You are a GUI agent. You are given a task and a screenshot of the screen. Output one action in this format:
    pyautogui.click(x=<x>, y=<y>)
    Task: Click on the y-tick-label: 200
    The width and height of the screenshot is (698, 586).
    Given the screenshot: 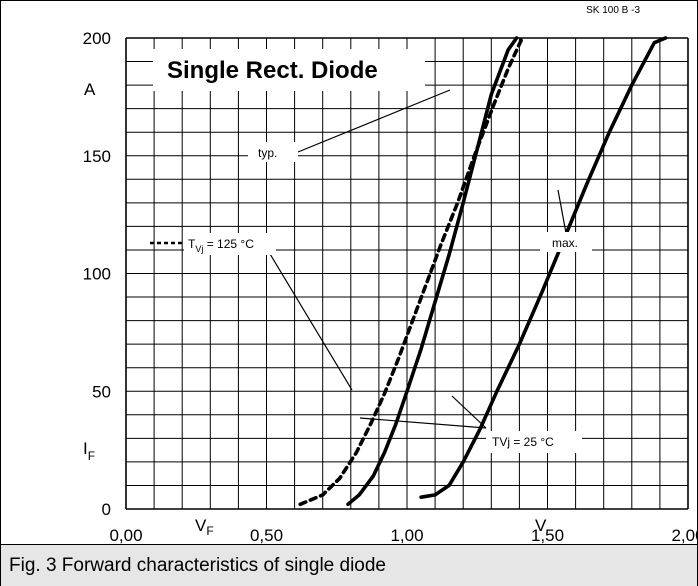 What is the action you would take?
    pyautogui.click(x=97, y=38)
    